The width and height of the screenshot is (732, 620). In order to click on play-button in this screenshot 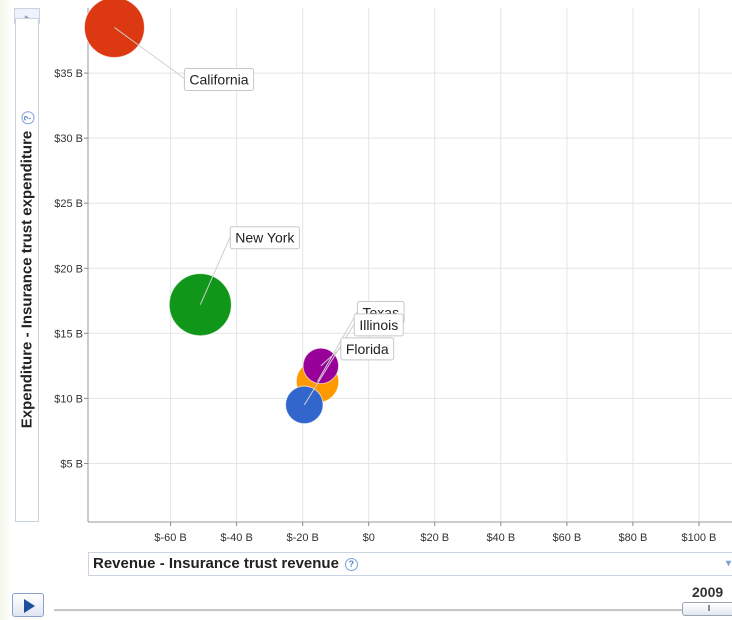, I will do `click(28, 605)`.